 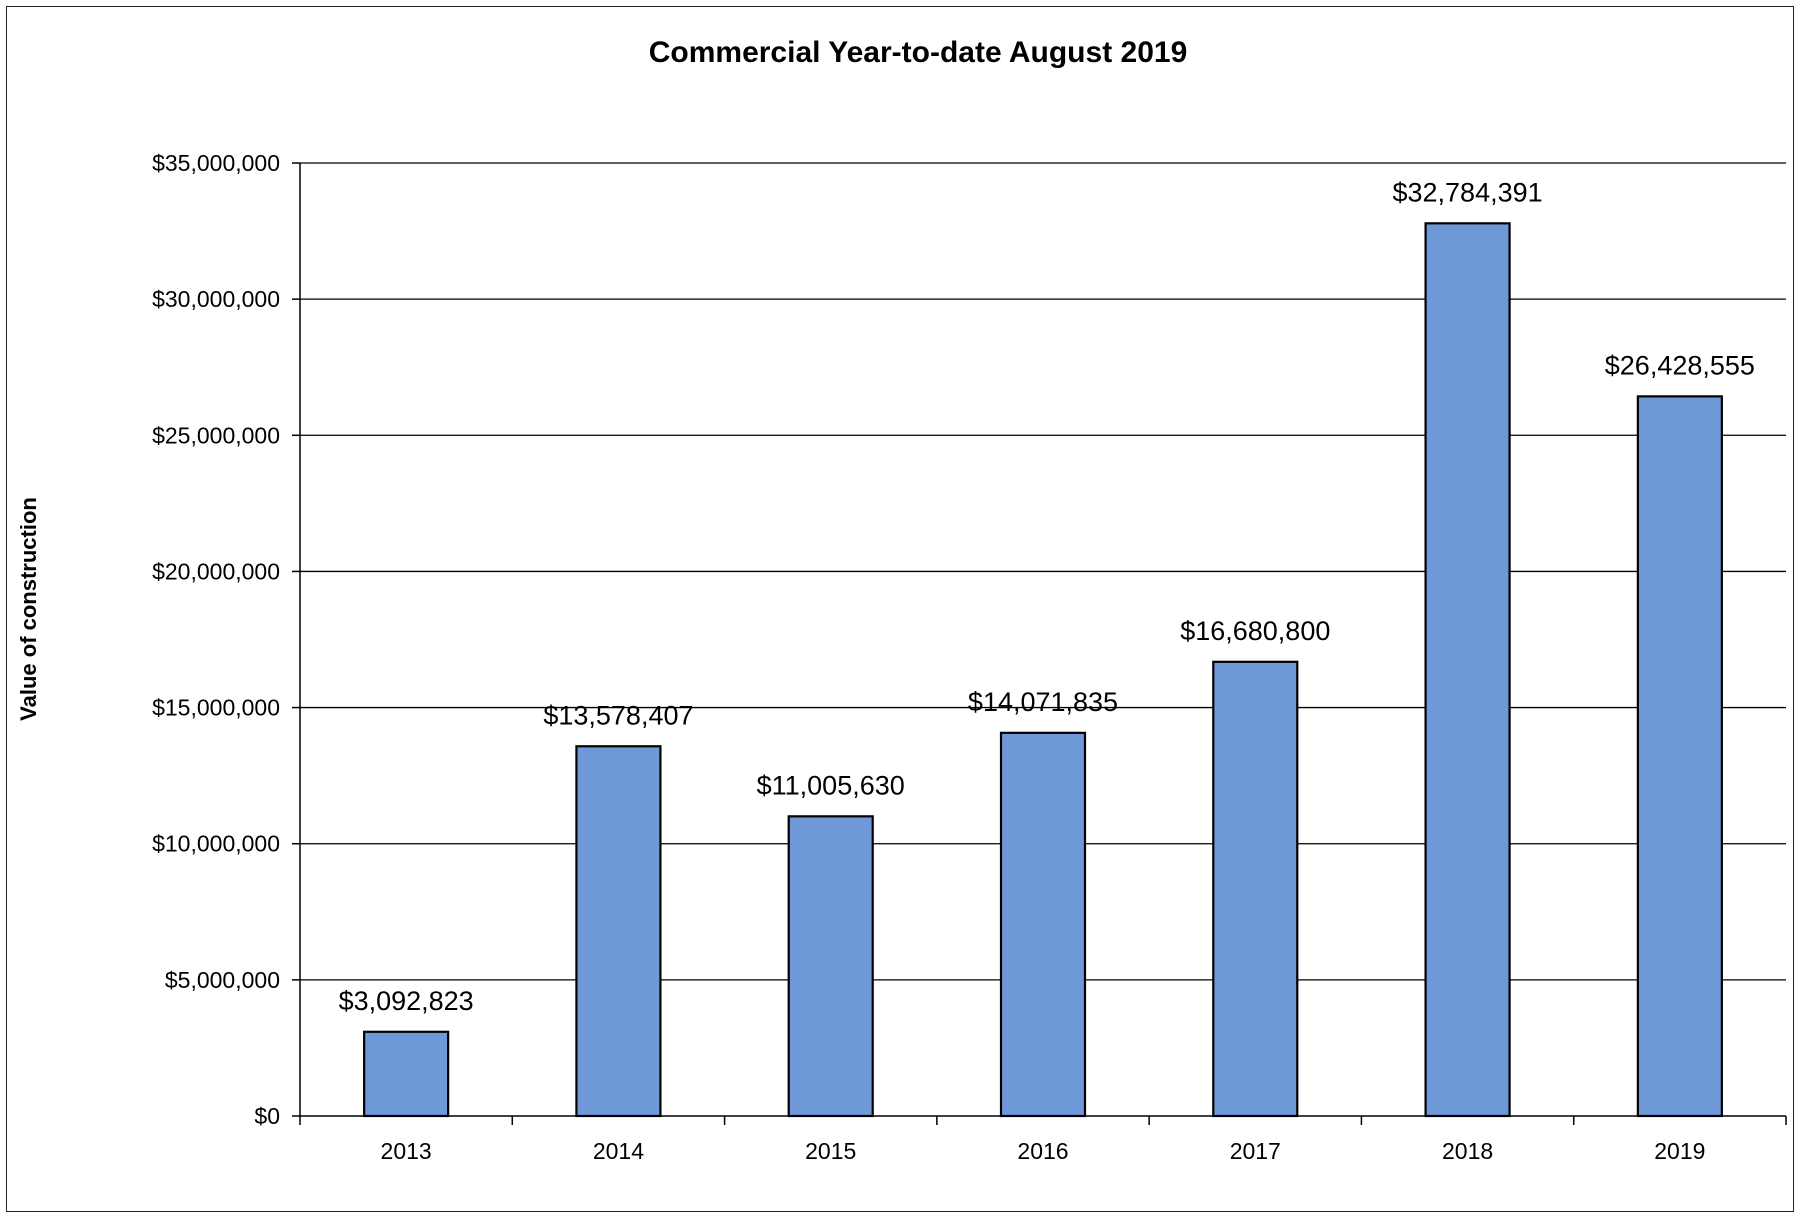 What do you see at coordinates (1043, 702) in the screenshot?
I see `data-label: $14,071,835` at bounding box center [1043, 702].